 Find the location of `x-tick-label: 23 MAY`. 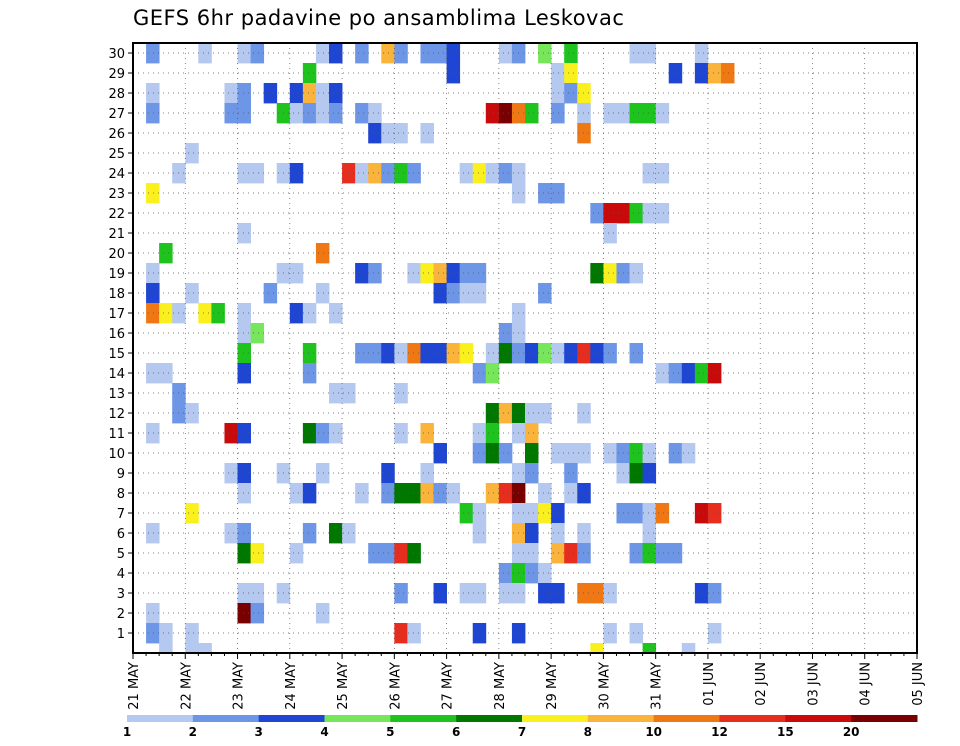

x-tick-label: 23 MAY is located at coordinates (239, 686).